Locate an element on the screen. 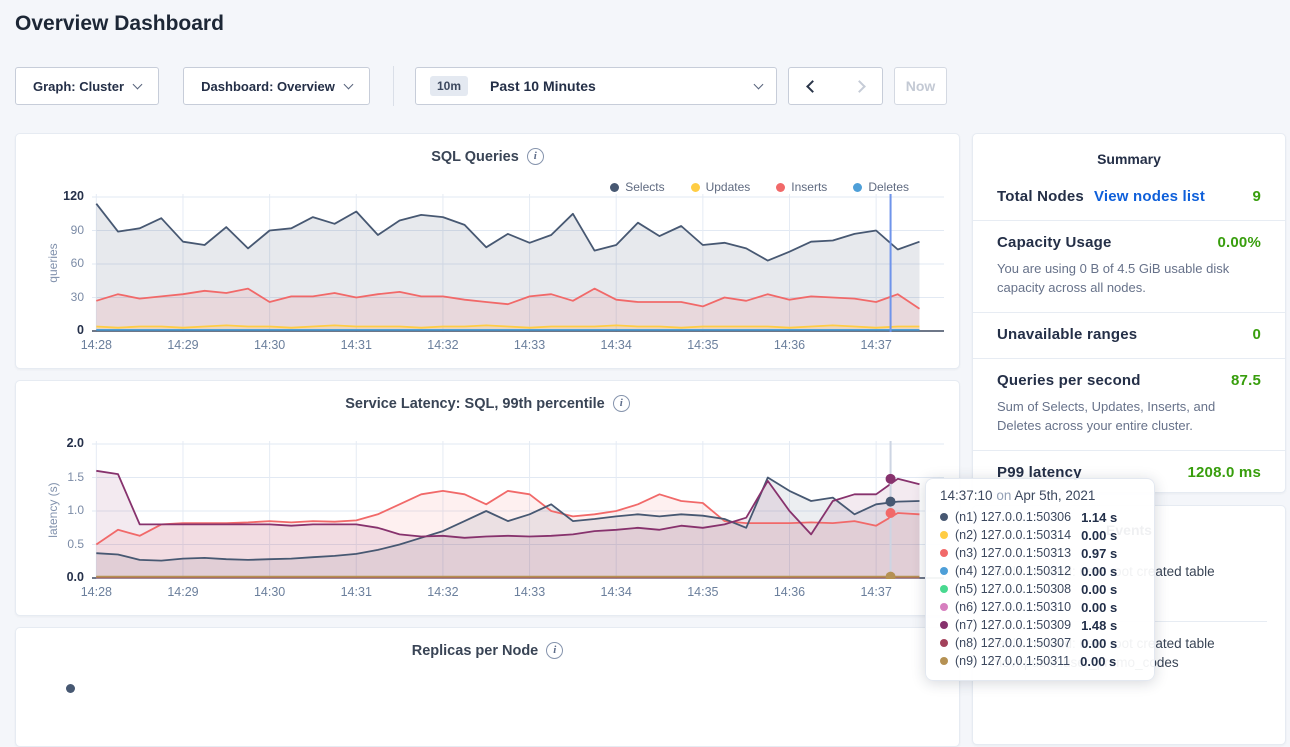 This screenshot has height=747, width=1290. time-range-badge: 10m is located at coordinates (449, 86).